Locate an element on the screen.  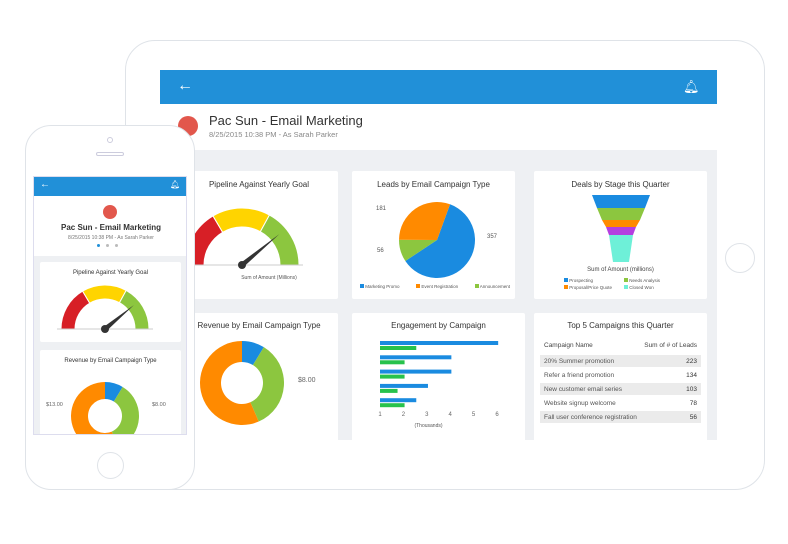
column-header: Campaign Name is located at coordinates (568, 345).